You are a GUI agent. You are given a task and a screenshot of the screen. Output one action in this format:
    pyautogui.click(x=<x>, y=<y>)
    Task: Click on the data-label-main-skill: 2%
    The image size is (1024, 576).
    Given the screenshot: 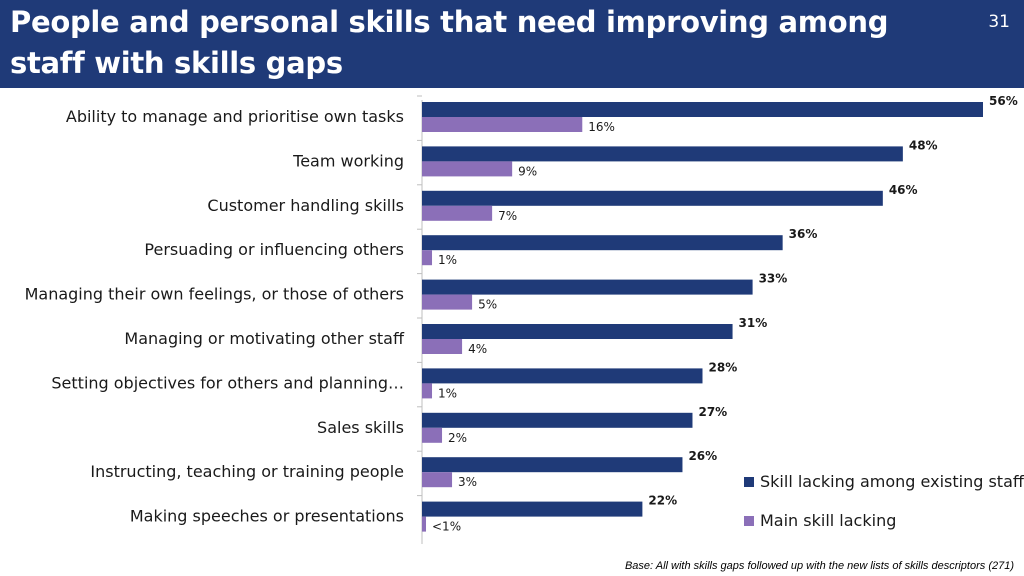 What is the action you would take?
    pyautogui.click(x=457, y=438)
    